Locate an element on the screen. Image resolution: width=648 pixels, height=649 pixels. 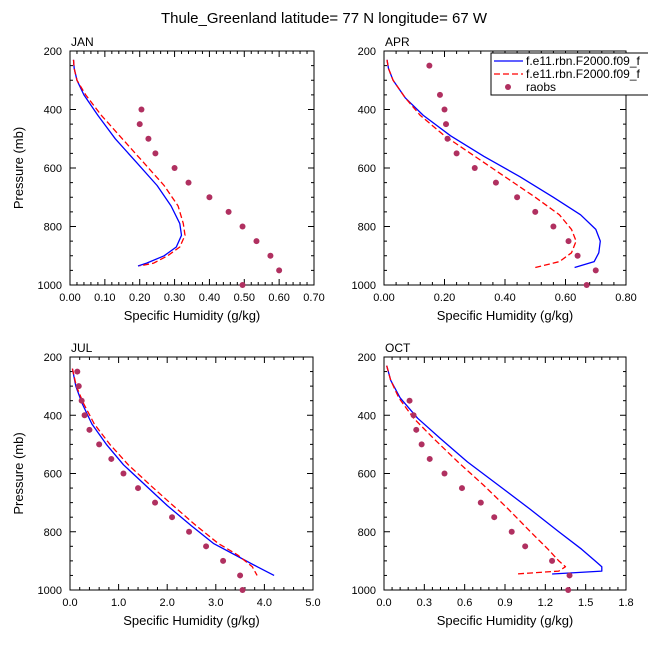
x-tick-label: 0.10 is located at coordinates (104, 298).